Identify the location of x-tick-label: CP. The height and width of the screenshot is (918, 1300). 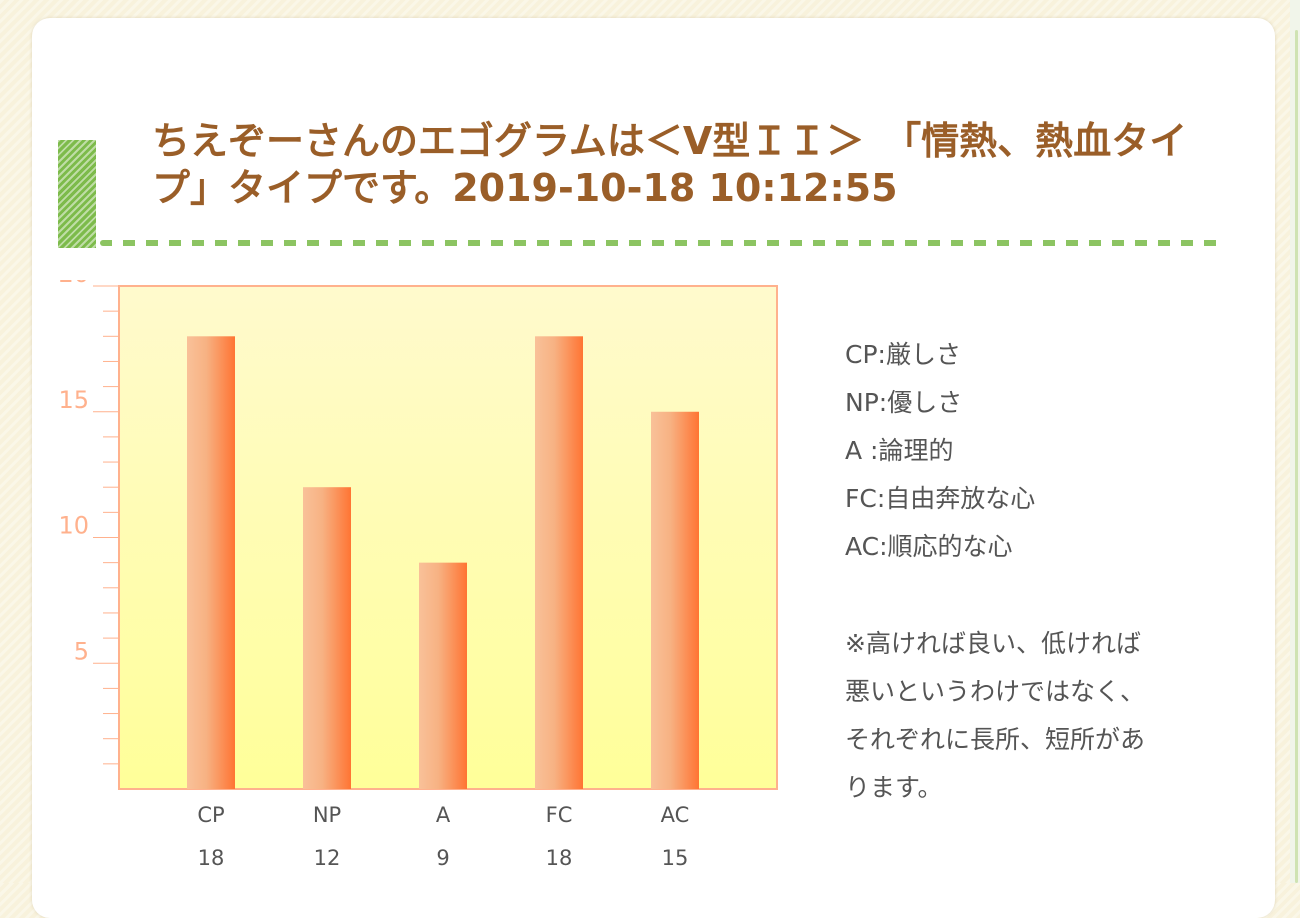
(210, 815).